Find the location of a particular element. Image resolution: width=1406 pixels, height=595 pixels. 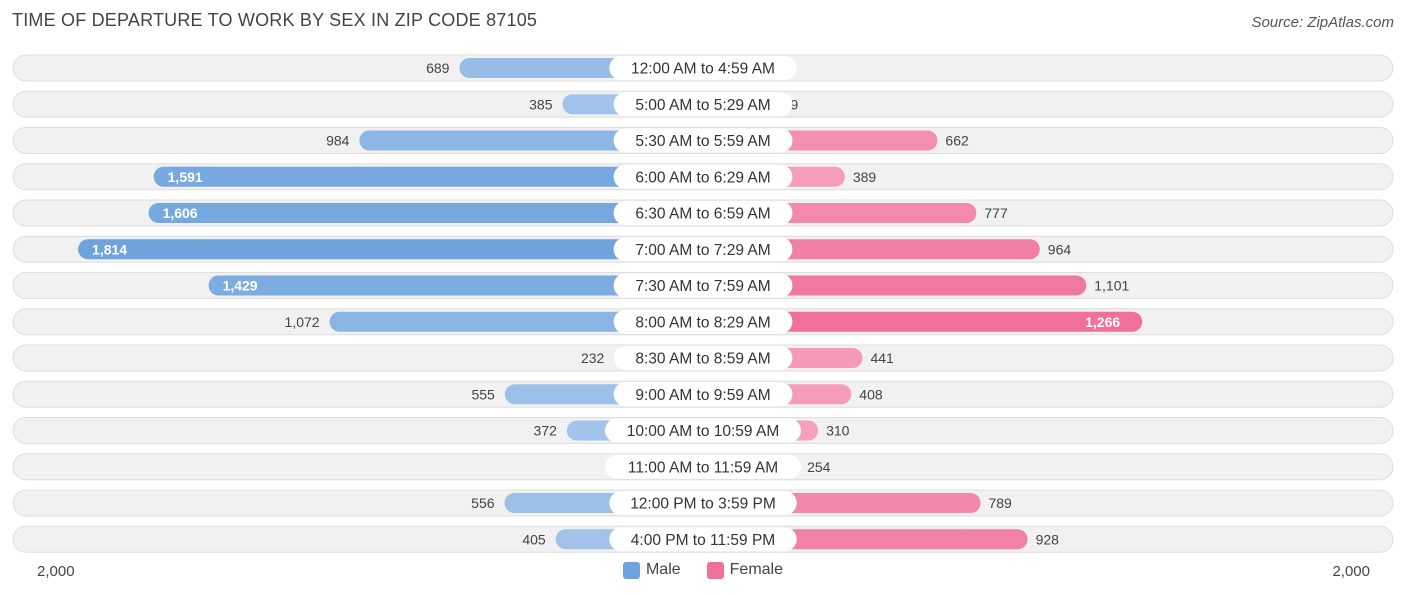

legend-label-male: Male is located at coordinates (663, 569).